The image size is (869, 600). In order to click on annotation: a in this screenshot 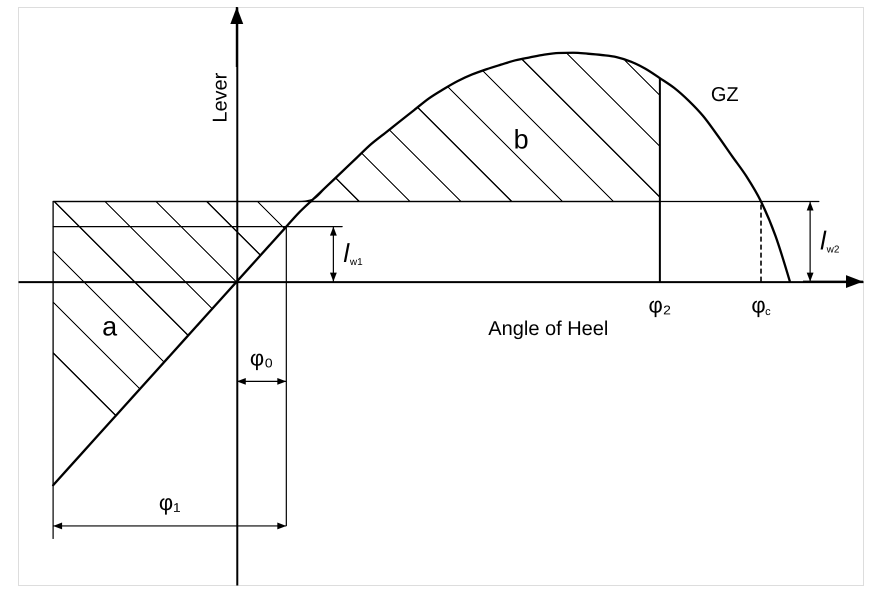, I will do `click(110, 327)`.